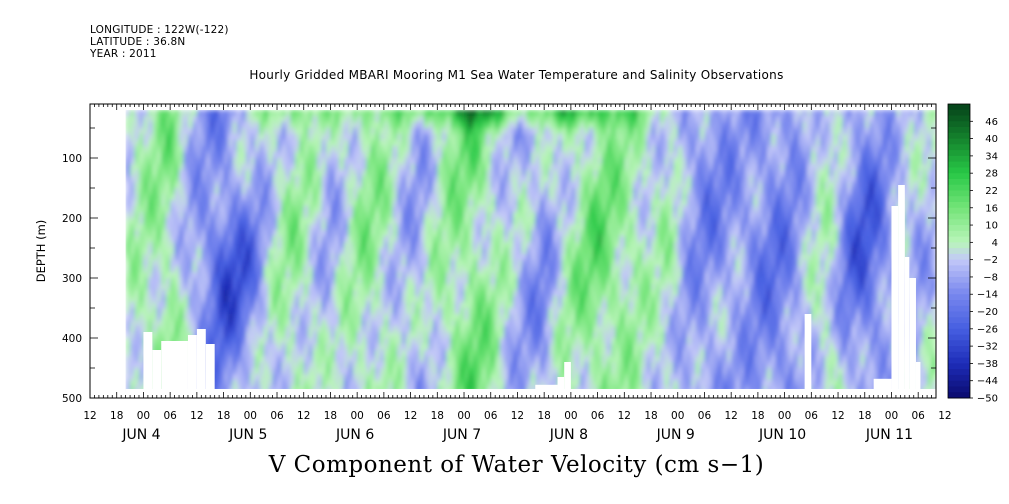  Describe the element at coordinates (123, 54) in the screenshot. I see `year-label: YEAR : 2011` at that location.